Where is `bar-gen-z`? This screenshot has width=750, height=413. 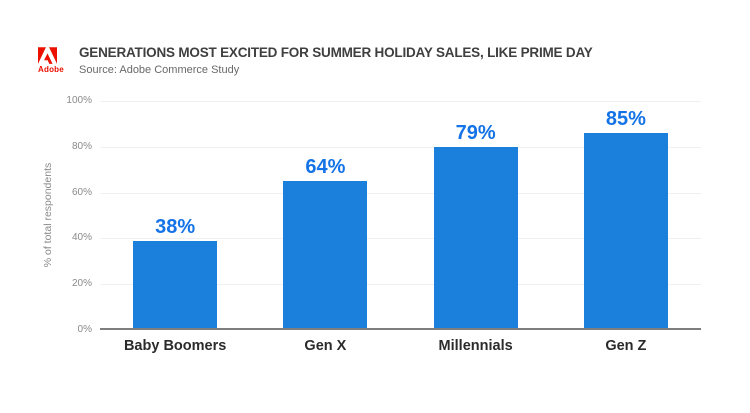
bar-gen-z is located at coordinates (625, 230).